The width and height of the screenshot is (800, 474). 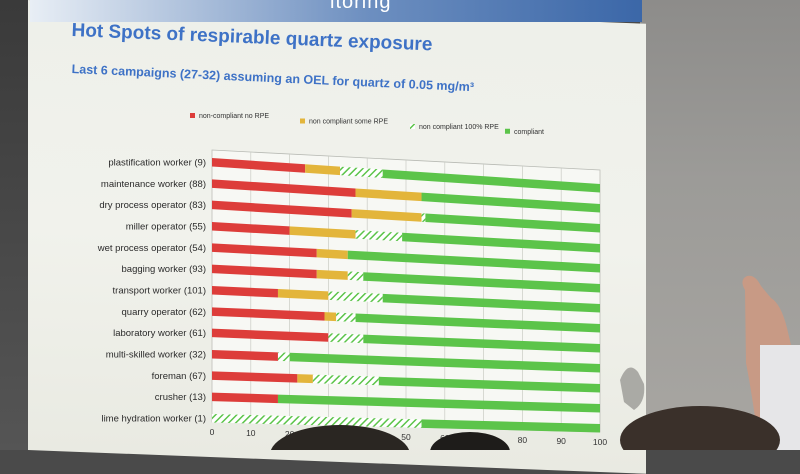 What do you see at coordinates (159, 333) in the screenshot?
I see `category-label: laboratory worker (61)` at bounding box center [159, 333].